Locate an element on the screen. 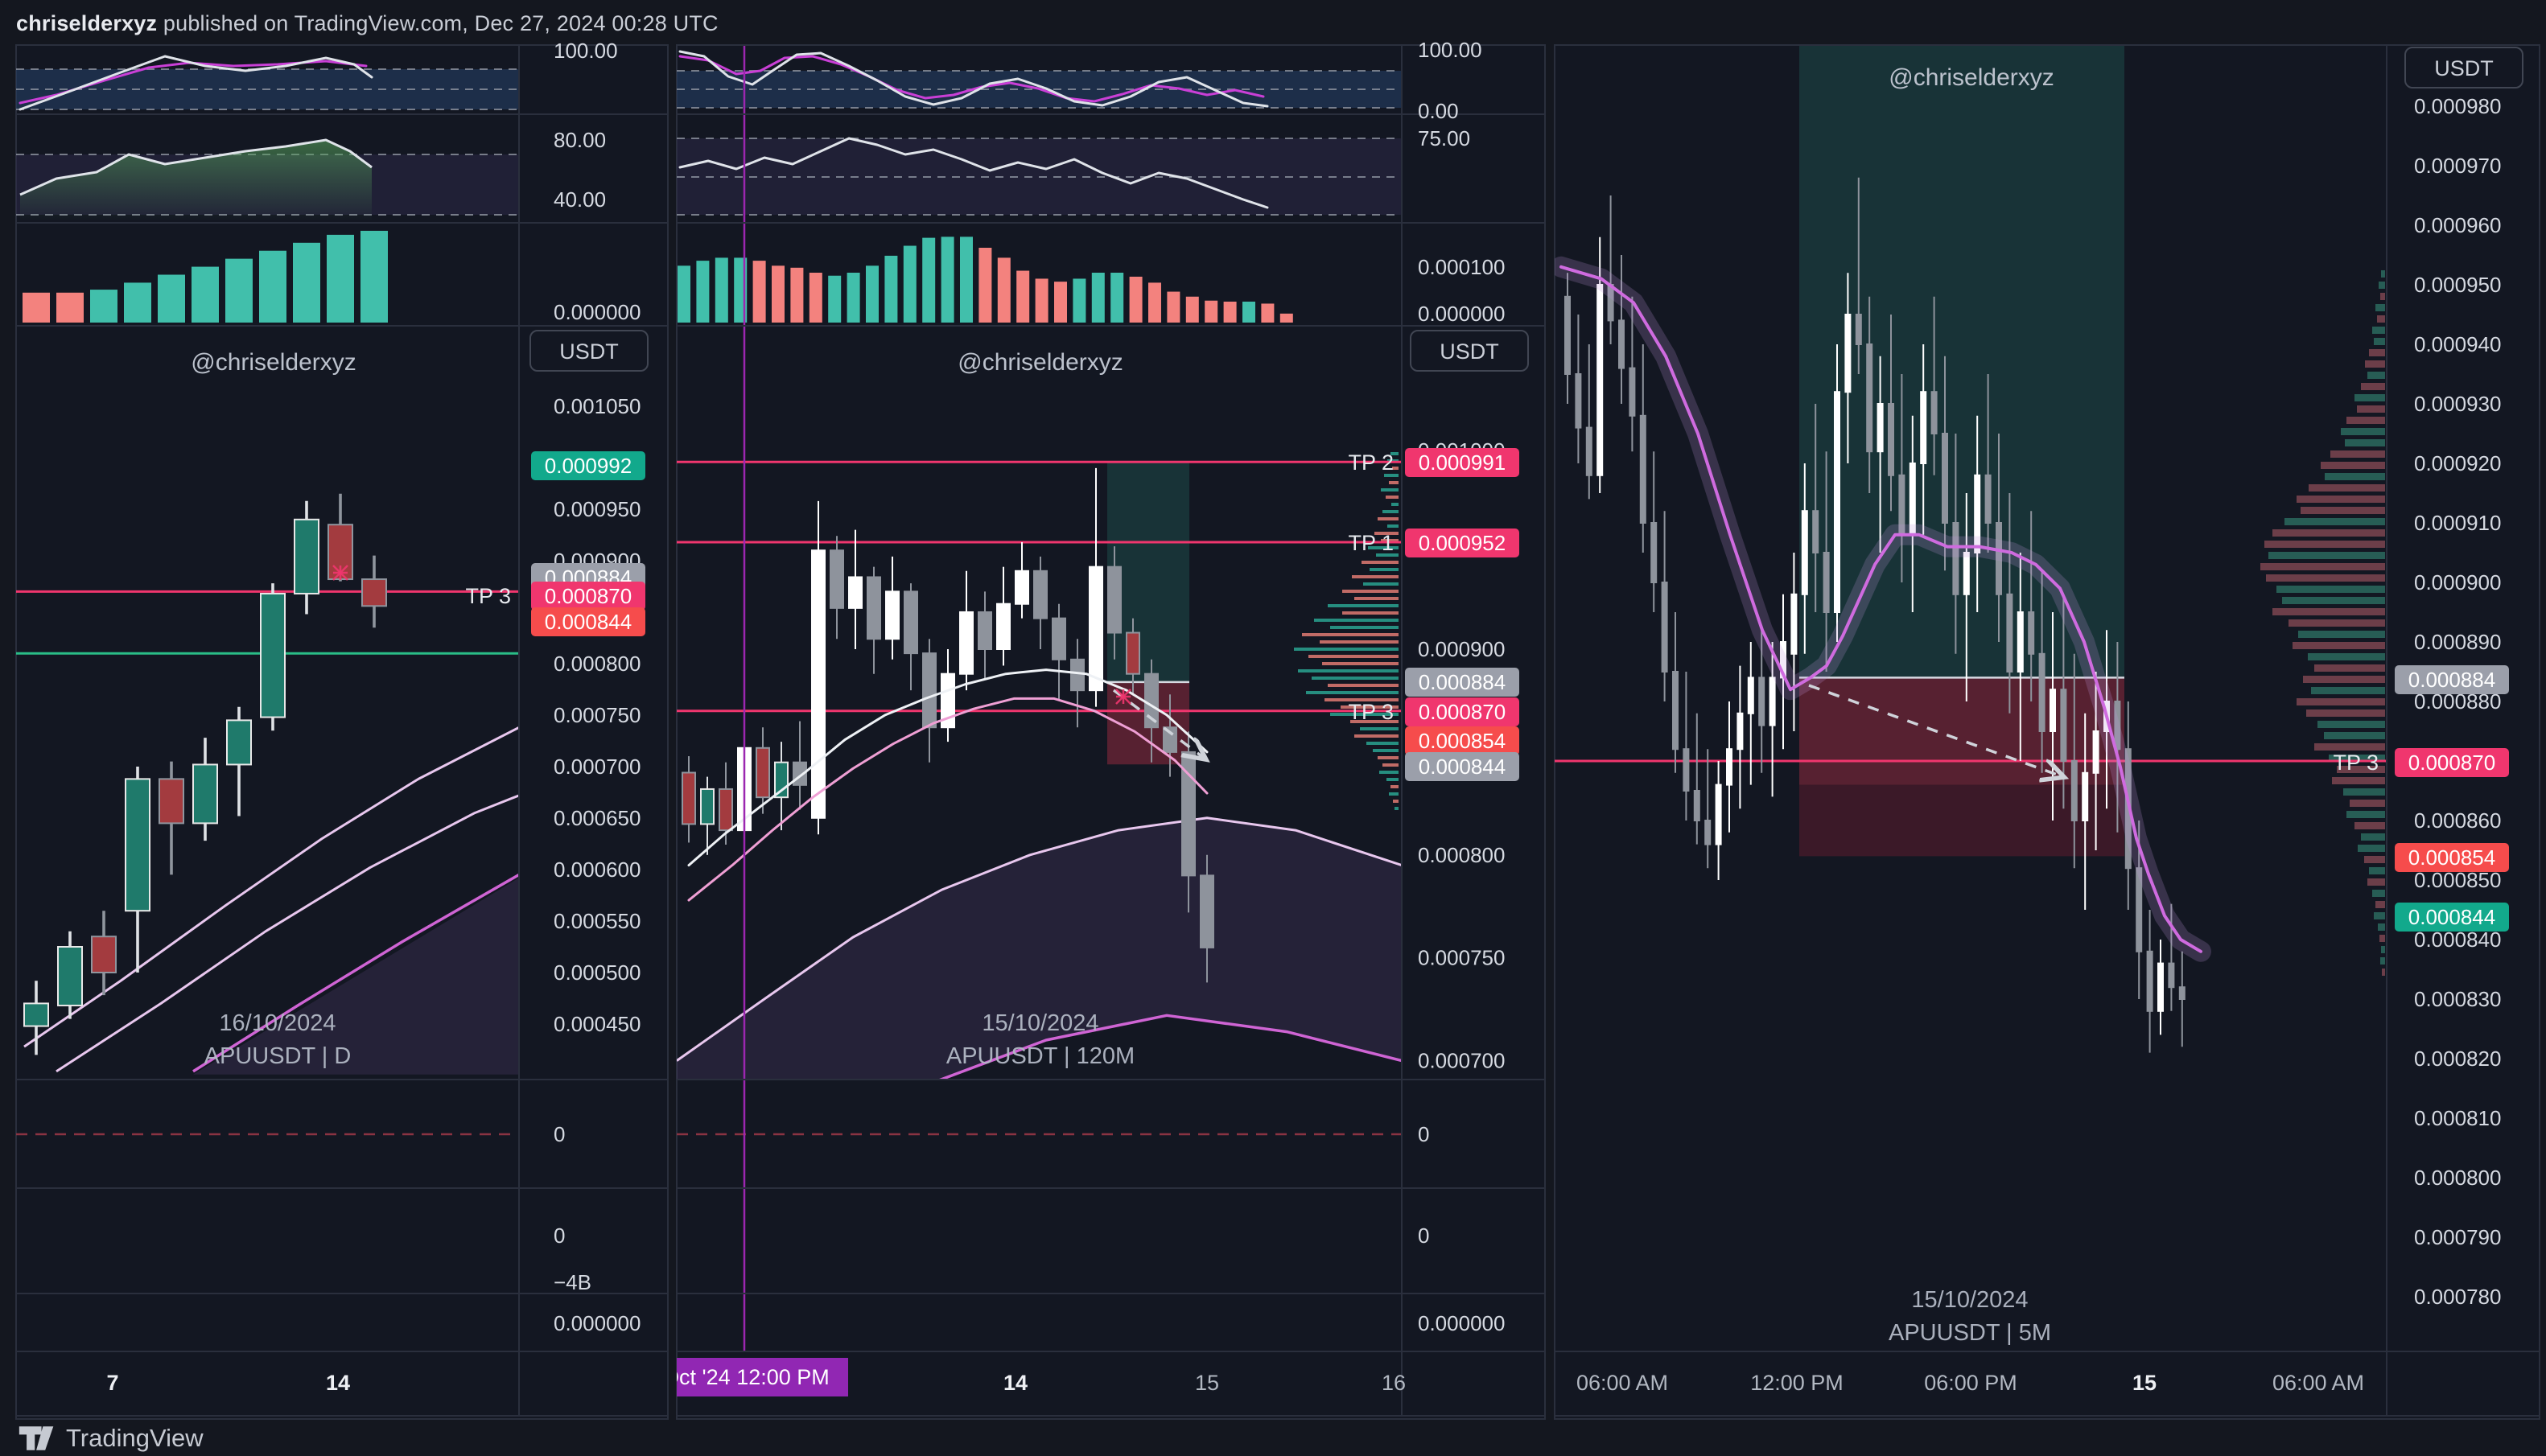  svg-text: 0.000890 is located at coordinates (2457, 642).